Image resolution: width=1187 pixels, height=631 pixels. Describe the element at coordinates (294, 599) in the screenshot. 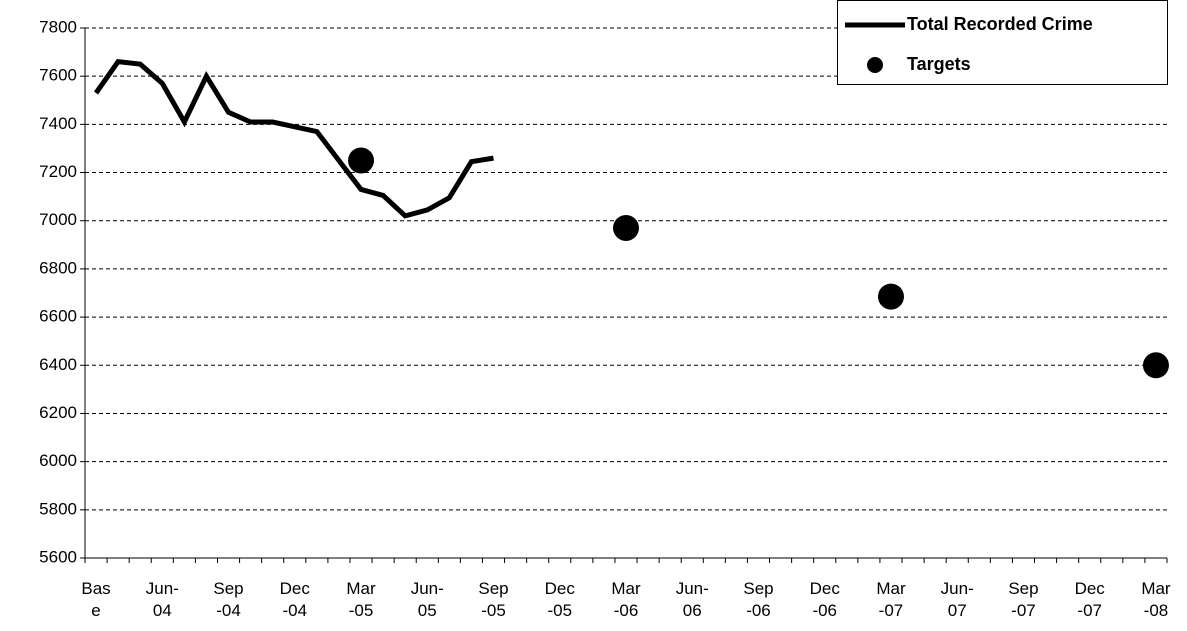

I see `x-tick-label: Dec-04` at that location.